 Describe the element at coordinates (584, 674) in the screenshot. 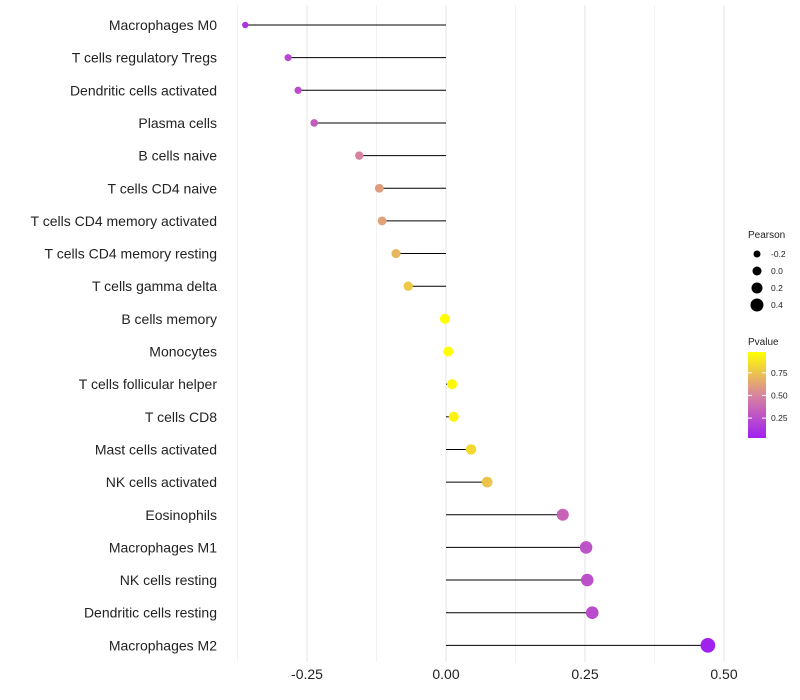

I see `x-tick-label: 0.25` at that location.